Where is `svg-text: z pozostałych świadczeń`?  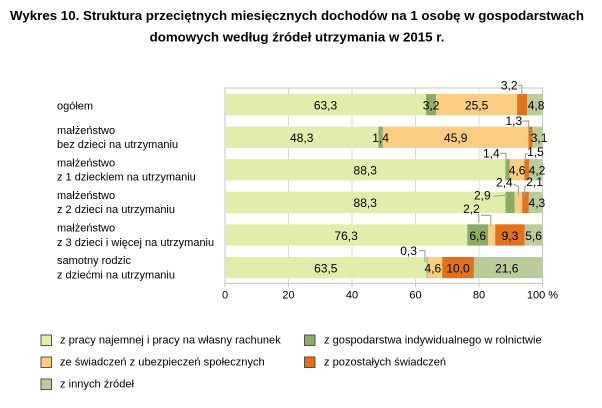
svg-text: z pozostałych świadczeń is located at coordinates (385, 363).